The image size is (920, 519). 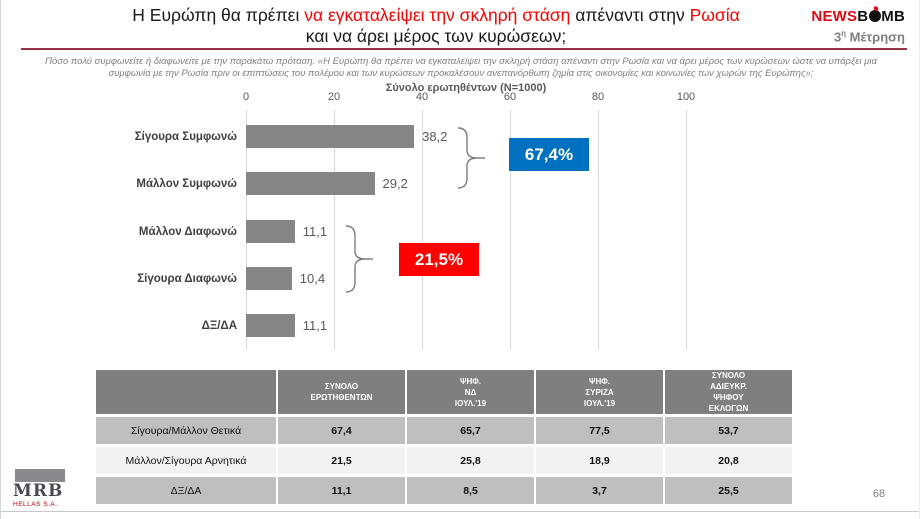 What do you see at coordinates (186, 490) in the screenshot?
I see `table-row-label: ΔΞ/ΔΑ` at bounding box center [186, 490].